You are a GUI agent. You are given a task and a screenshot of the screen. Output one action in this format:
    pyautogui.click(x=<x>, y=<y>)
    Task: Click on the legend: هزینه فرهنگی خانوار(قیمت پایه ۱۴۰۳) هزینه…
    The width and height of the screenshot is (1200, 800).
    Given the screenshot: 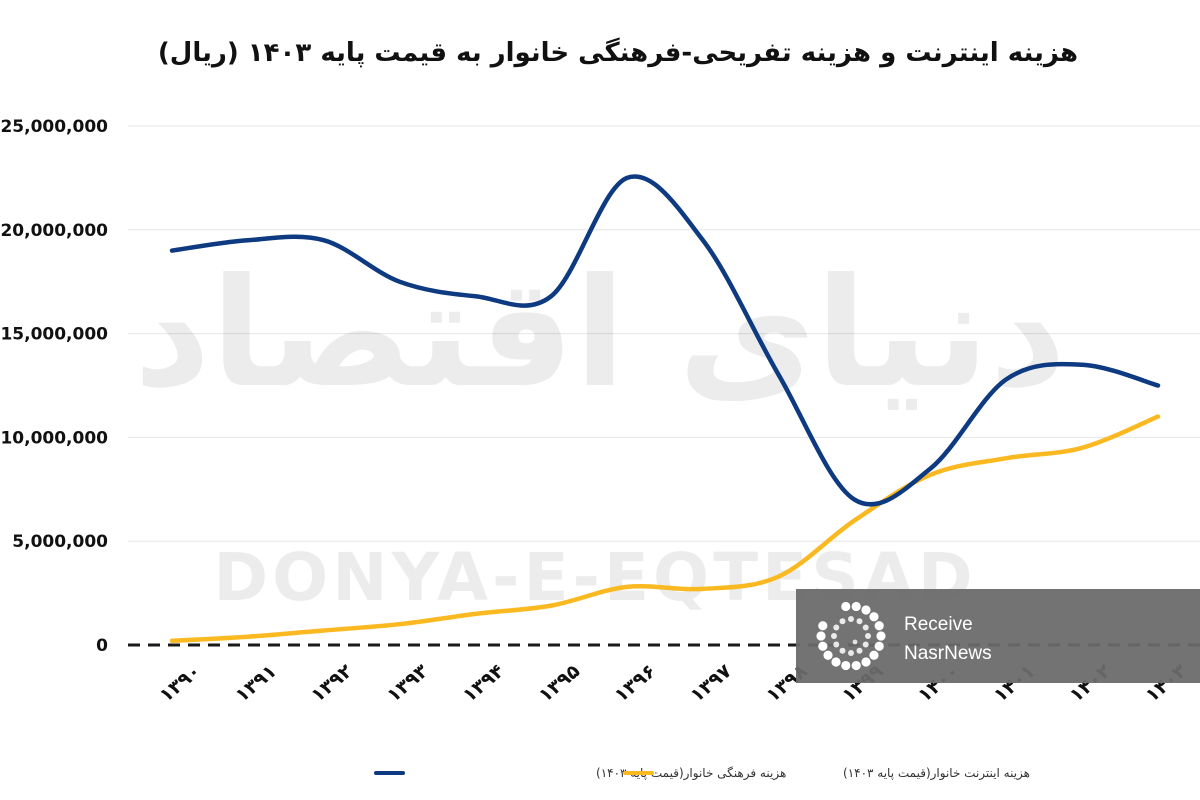 What is the action you would take?
    pyautogui.click(x=702, y=773)
    